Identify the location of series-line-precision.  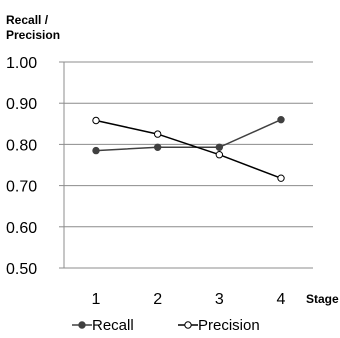
(188, 149).